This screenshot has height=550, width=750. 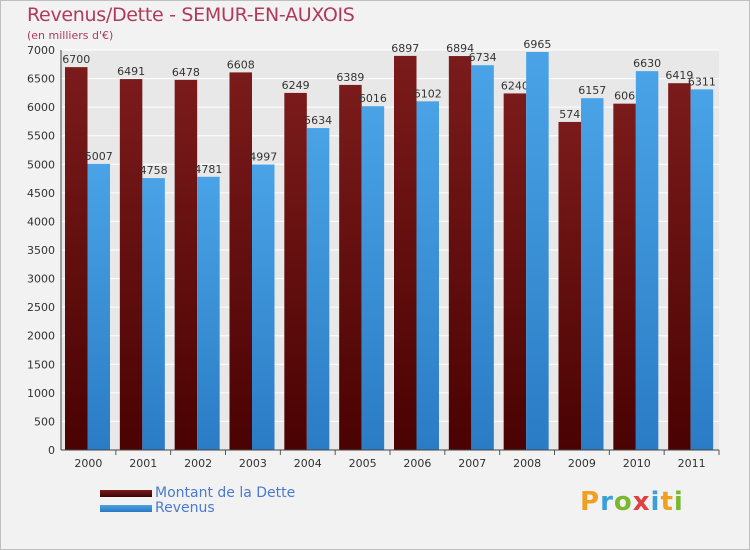 I want to click on y-tick-label: 2500, so click(x=41, y=307).